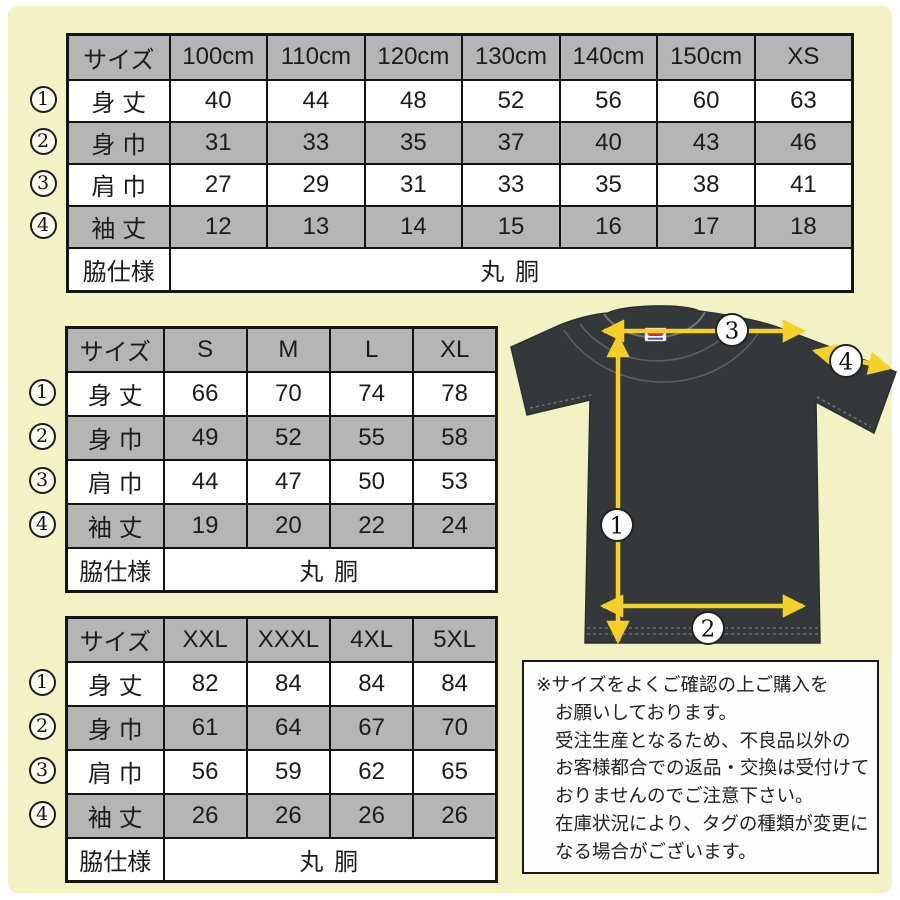 The image size is (900, 900). Describe the element at coordinates (608, 142) in the screenshot. I see `measurement-value-cell: 40` at that location.